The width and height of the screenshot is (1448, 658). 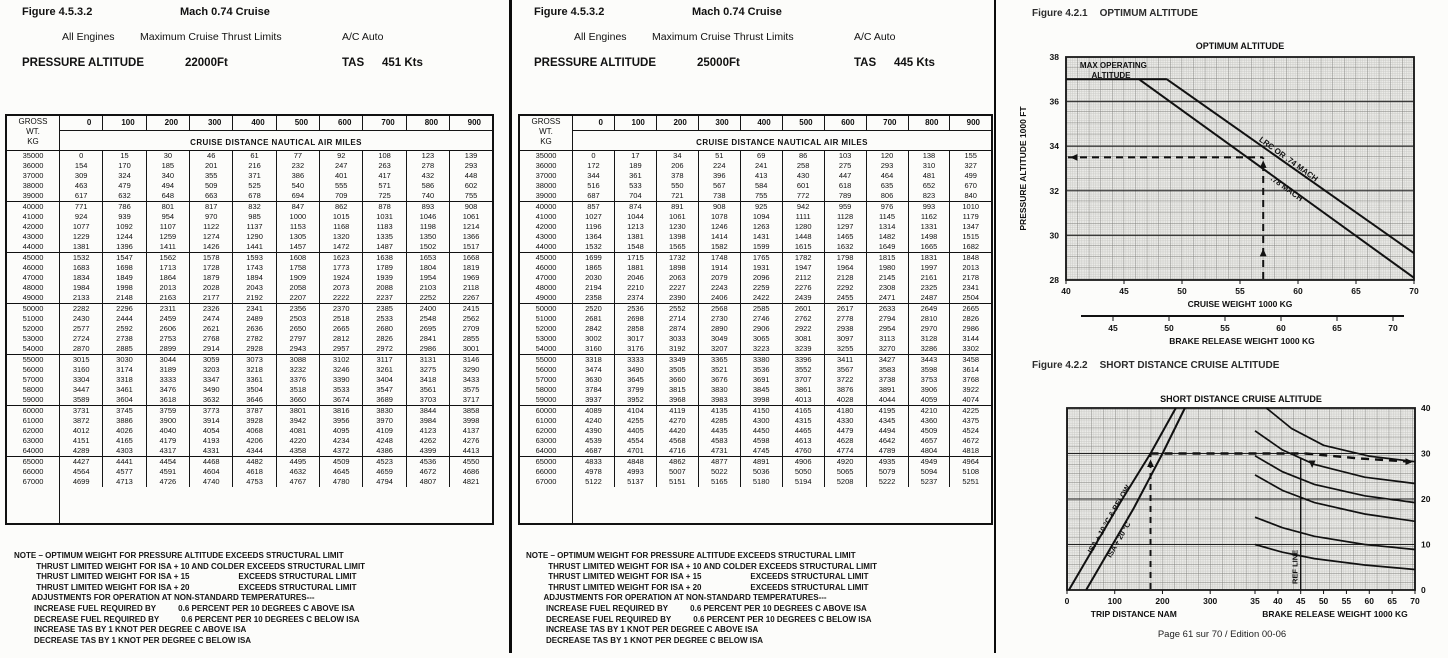 I want to click on distance-cell: 2698, so click(x=635, y=319).